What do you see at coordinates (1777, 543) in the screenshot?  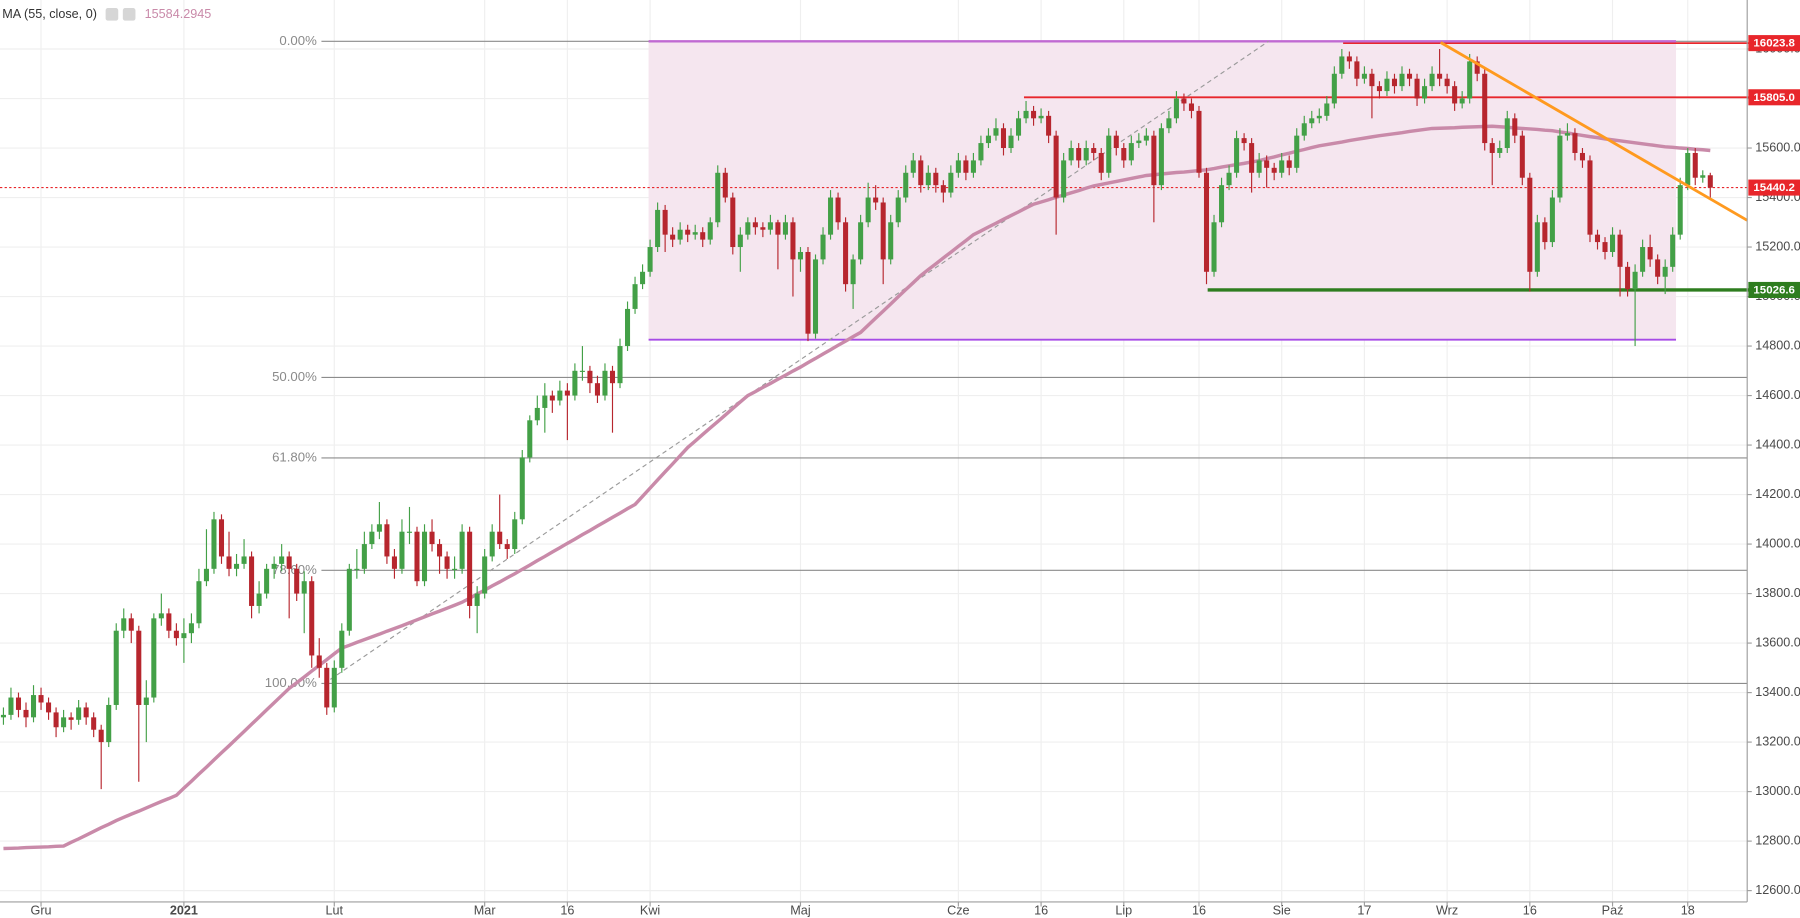 I see `y-tick-label: 14000.0` at bounding box center [1777, 543].